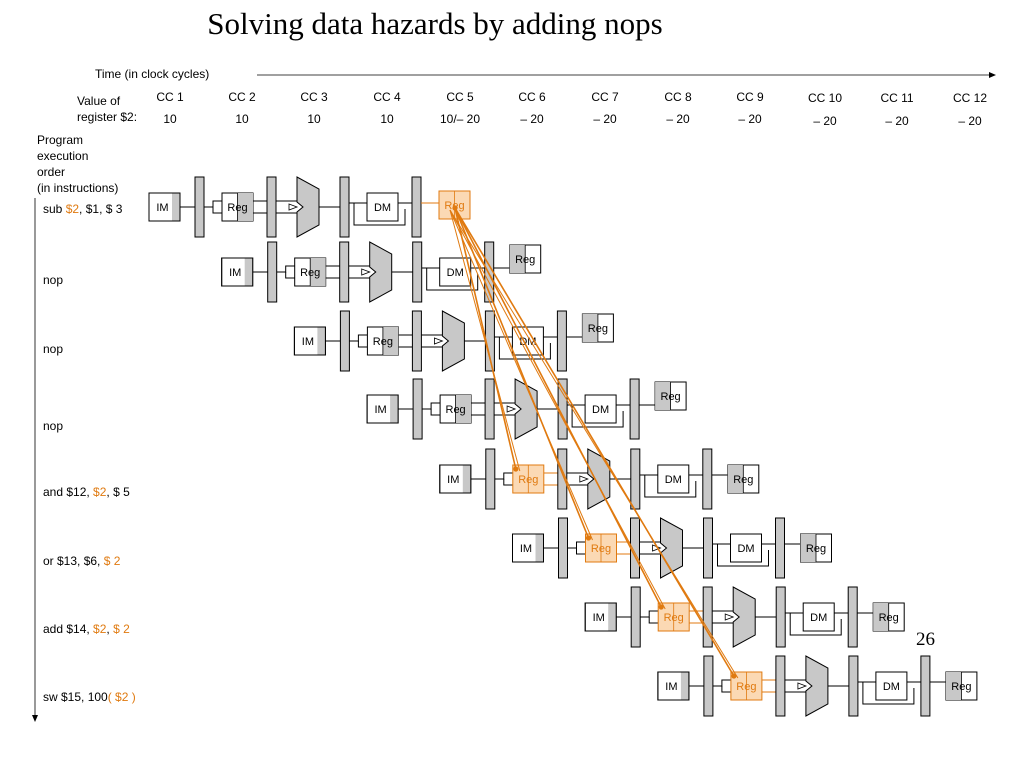 The height and width of the screenshot is (768, 1024). I want to click on instruction-text: sub, so click(54, 209).